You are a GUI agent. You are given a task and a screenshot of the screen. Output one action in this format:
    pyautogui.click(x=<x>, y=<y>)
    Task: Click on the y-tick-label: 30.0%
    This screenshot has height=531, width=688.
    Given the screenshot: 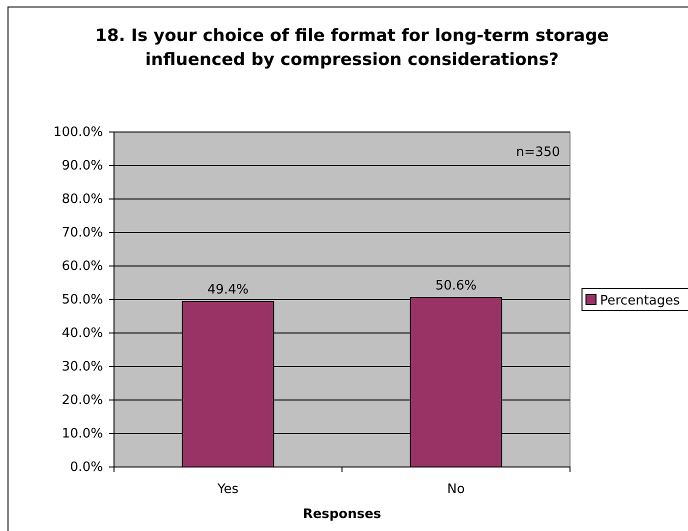 What is the action you would take?
    pyautogui.click(x=82, y=367)
    